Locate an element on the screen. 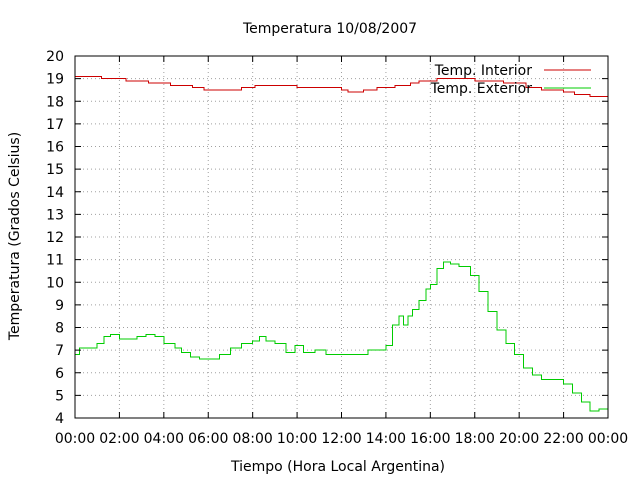  y-axis-label: Temperatura (Grados Celsius) is located at coordinates (15, 236).